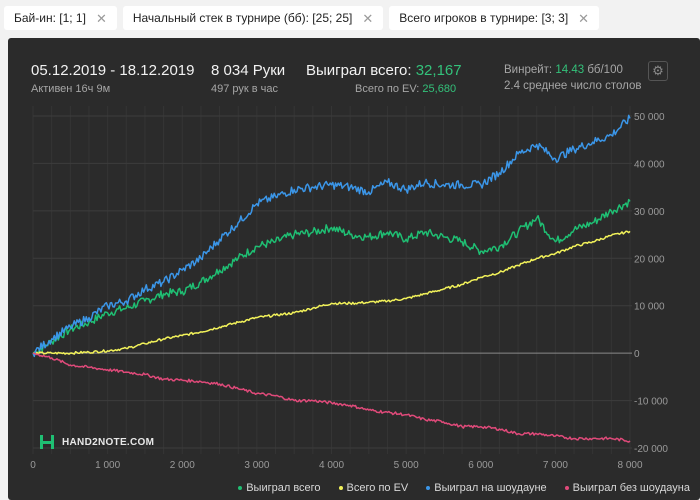 The height and width of the screenshot is (500, 700). What do you see at coordinates (283, 488) in the screenshot?
I see `legend-label: Выиграл всего` at bounding box center [283, 488].